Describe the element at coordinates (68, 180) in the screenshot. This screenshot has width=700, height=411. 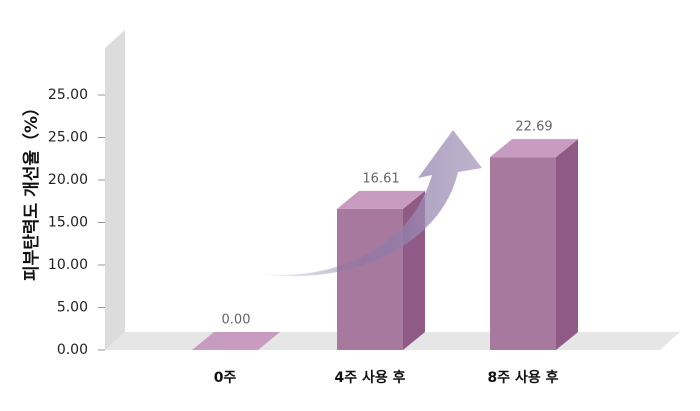
I see `y-tick-label: 20.00` at that location.